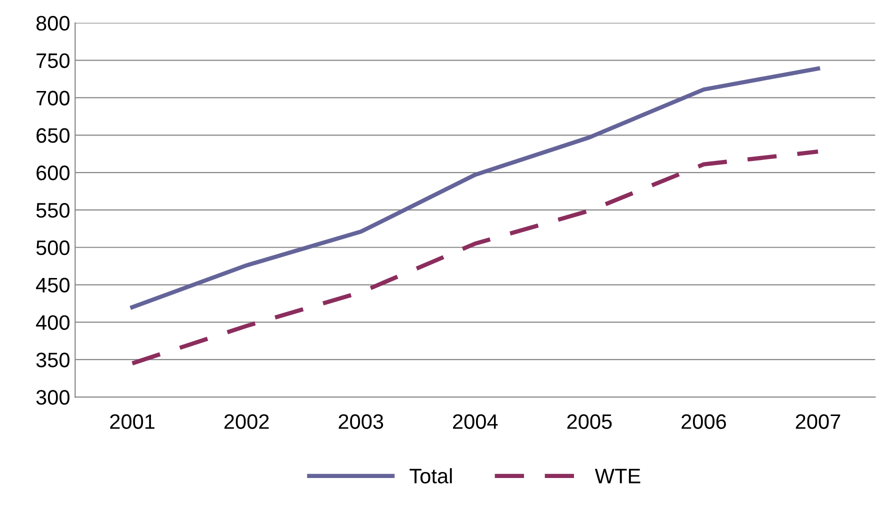 The width and height of the screenshot is (884, 509). What do you see at coordinates (53, 248) in the screenshot?
I see `y-tick-label: 500` at bounding box center [53, 248].